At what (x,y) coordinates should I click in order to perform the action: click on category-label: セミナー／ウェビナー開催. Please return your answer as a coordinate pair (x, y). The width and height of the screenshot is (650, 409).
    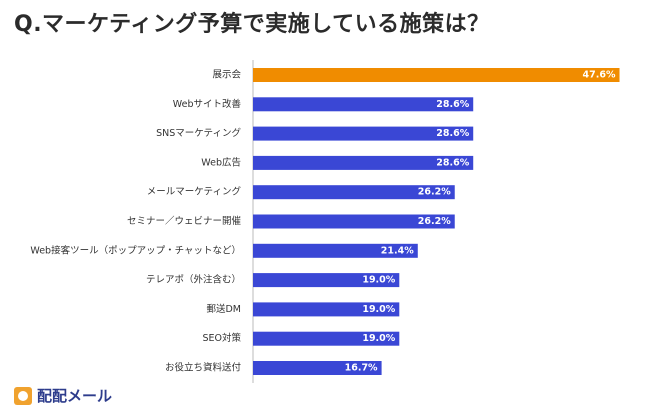
    Looking at the image, I should click on (184, 221).